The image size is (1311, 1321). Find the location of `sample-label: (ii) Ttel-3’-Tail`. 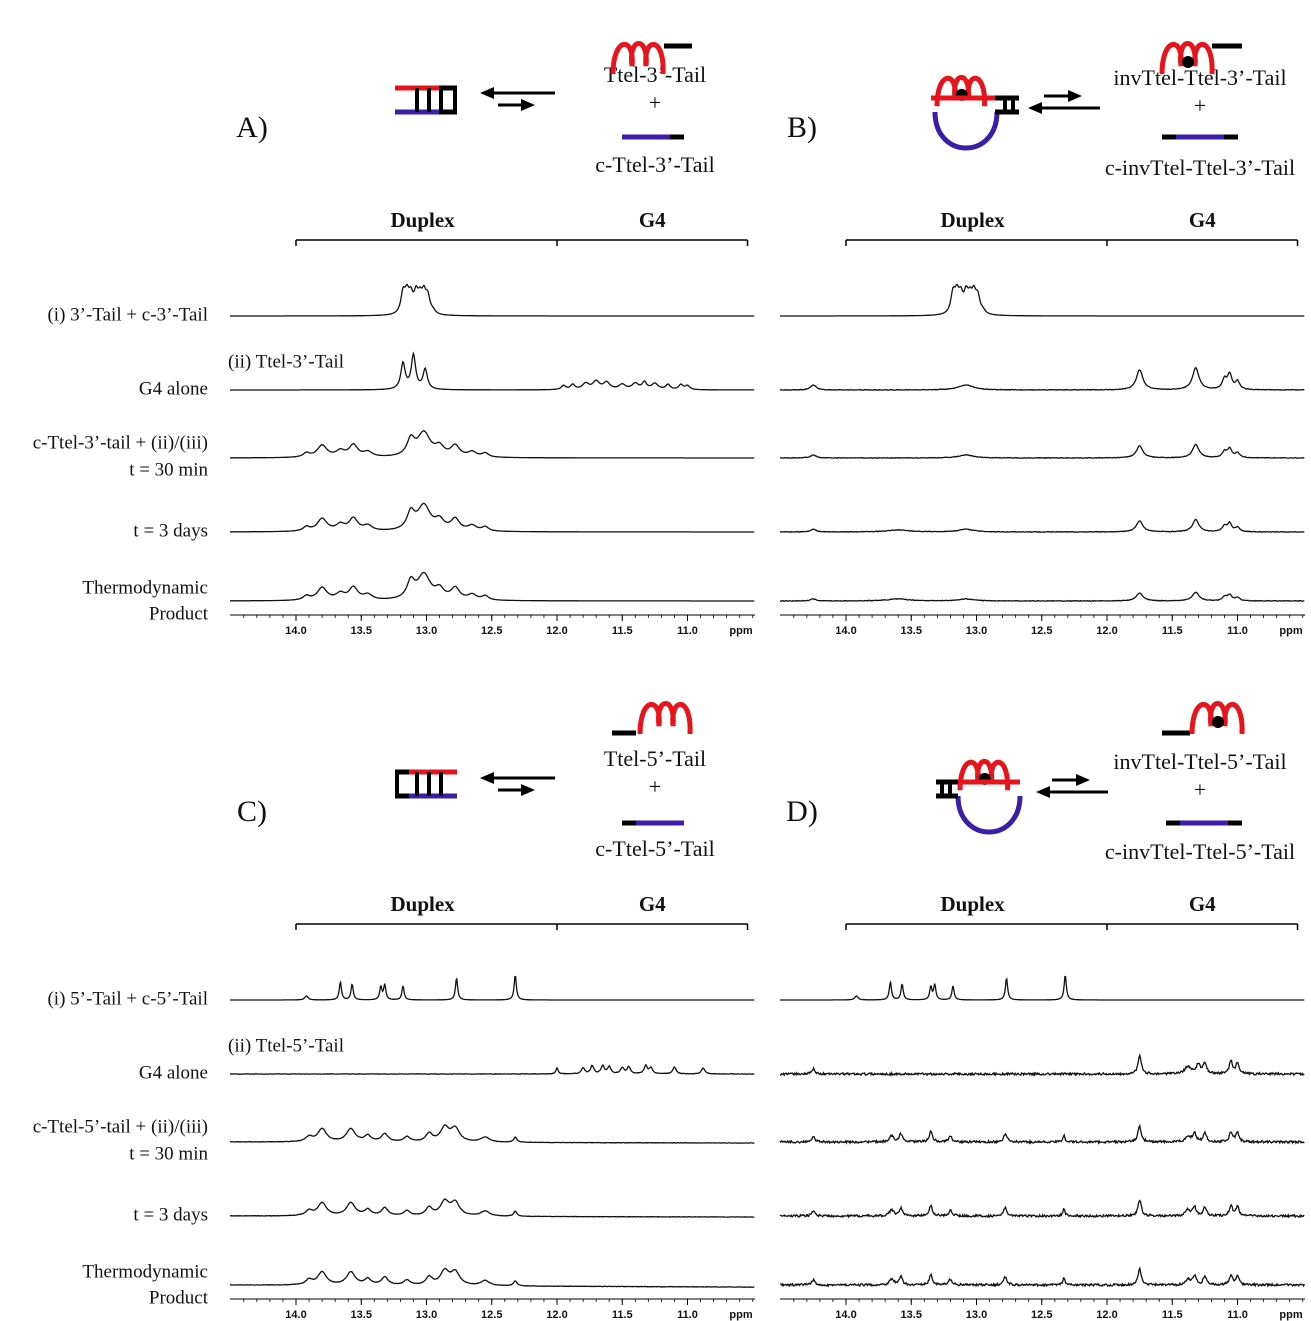

sample-label: (ii) Ttel-3’-Tail is located at coordinates (286, 361).